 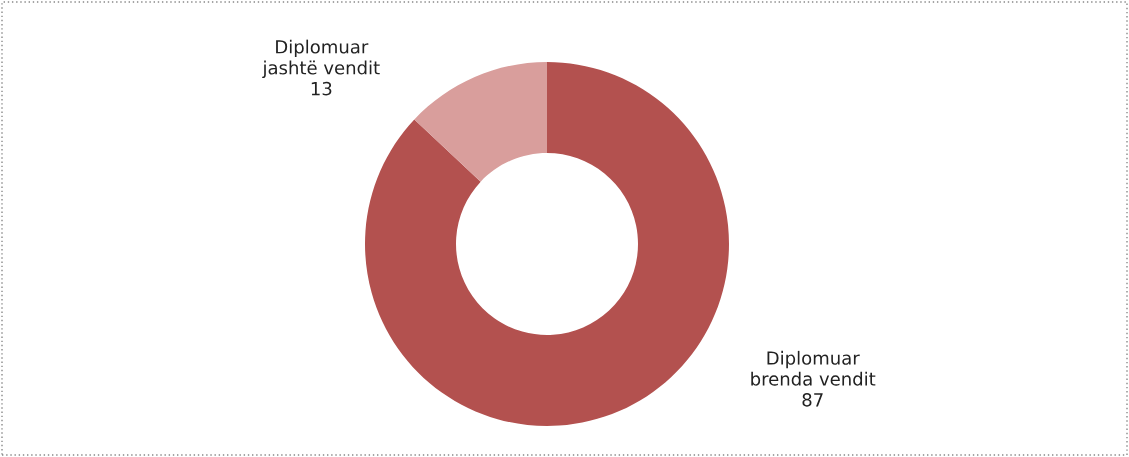 What do you see at coordinates (321, 59) in the screenshot?
I see `slice-label: Diplomuar jashtë vendit` at bounding box center [321, 59].